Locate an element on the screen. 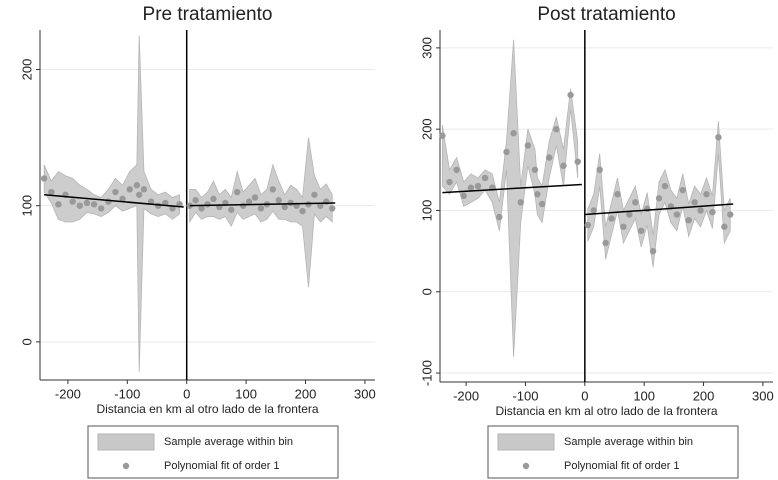 The width and height of the screenshot is (778, 480). y-tick-label: -100 is located at coordinates (426, 373).